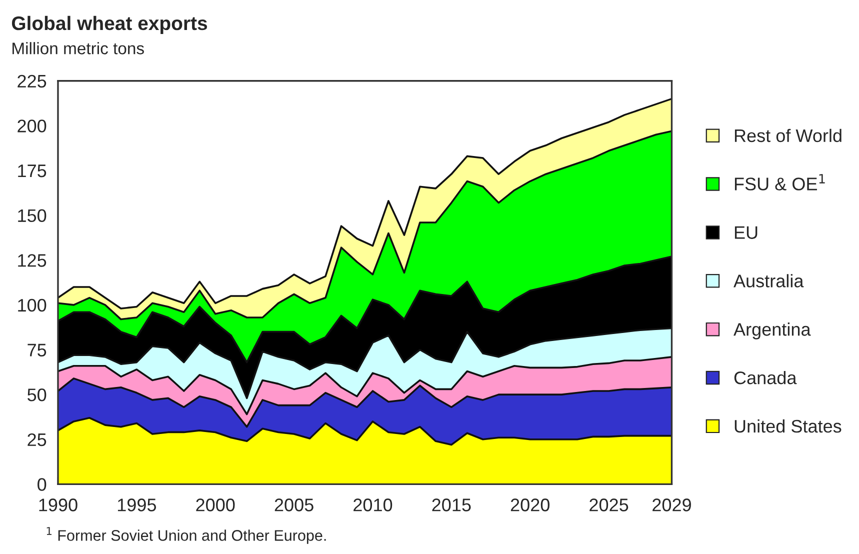 The image size is (859, 554). I want to click on y-tick-label: 125, so click(32, 260).